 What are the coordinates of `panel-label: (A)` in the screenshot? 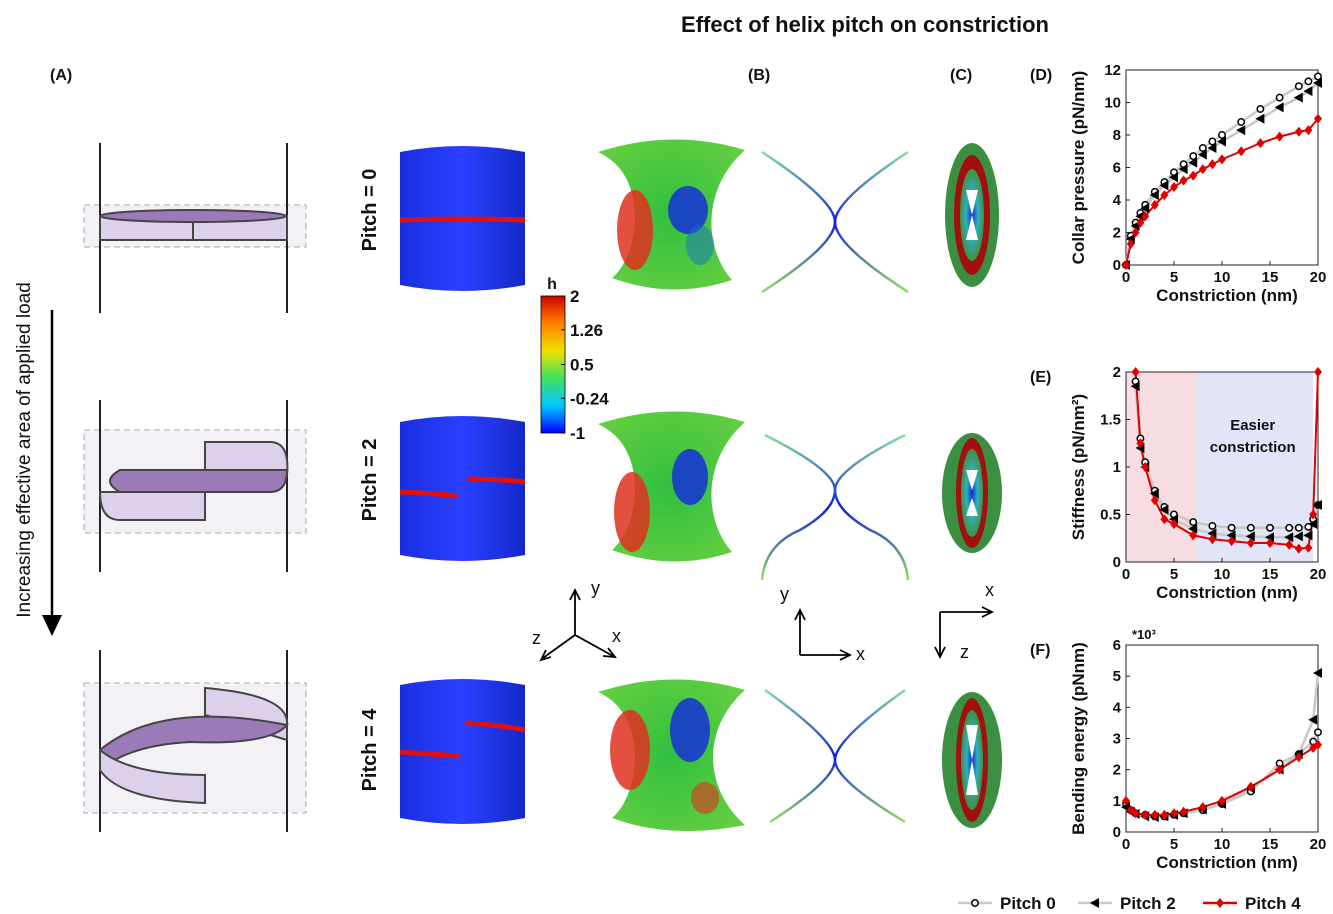 It's located at (61, 75).